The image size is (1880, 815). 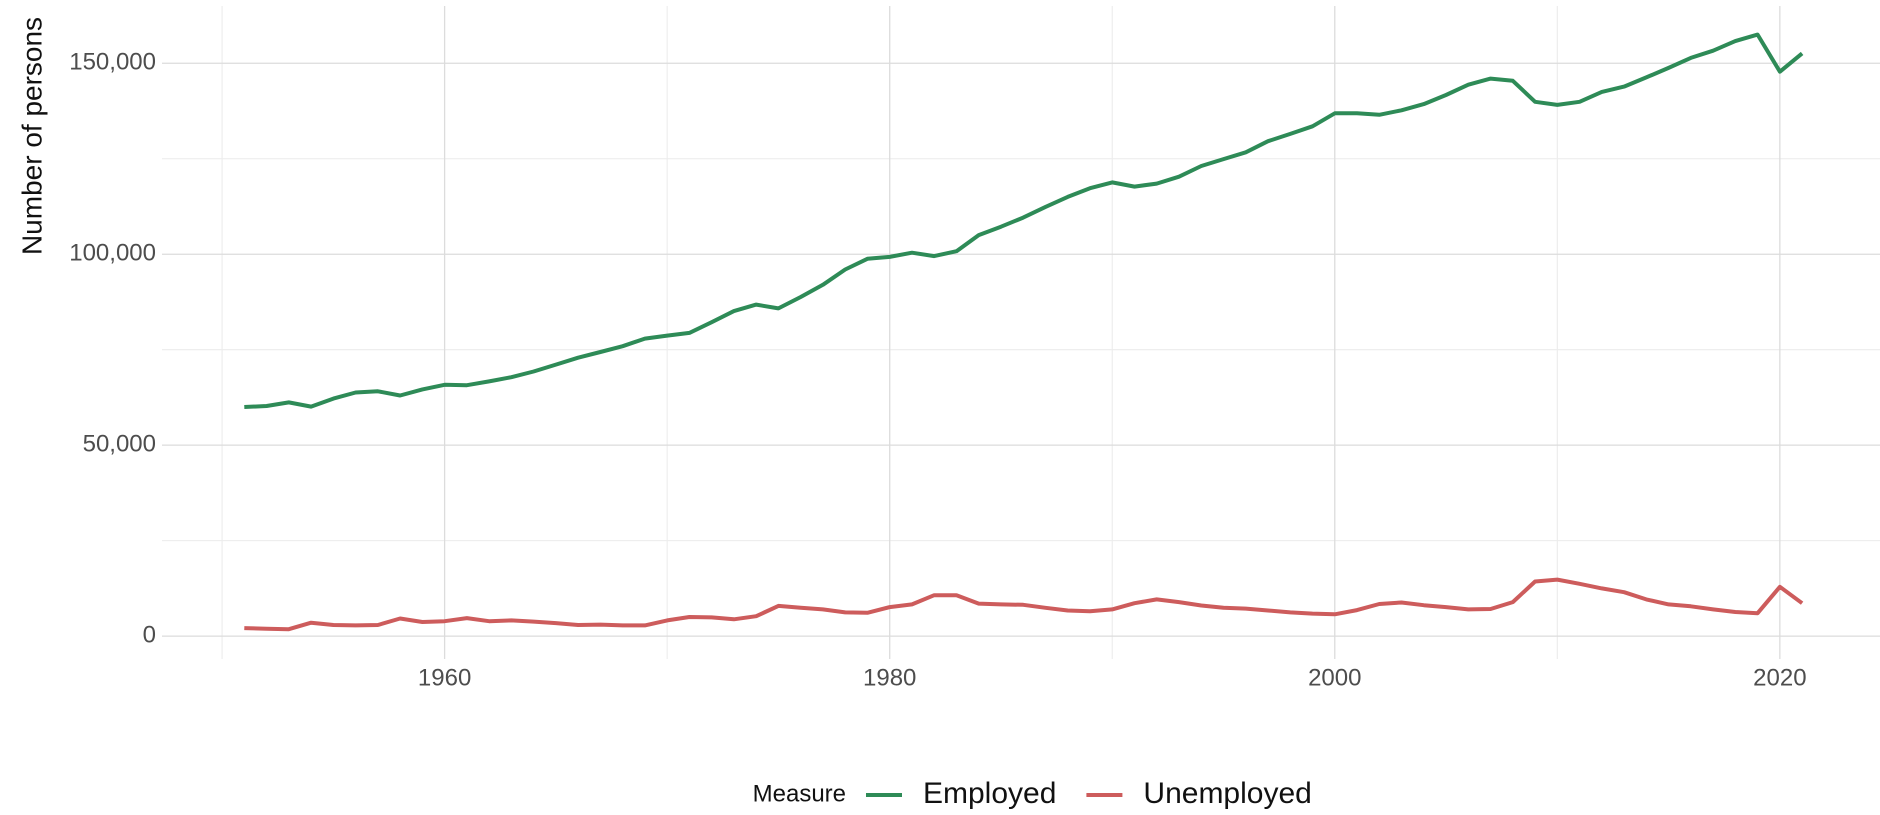 I want to click on y-tick-label: 150,000, so click(x=112, y=62).